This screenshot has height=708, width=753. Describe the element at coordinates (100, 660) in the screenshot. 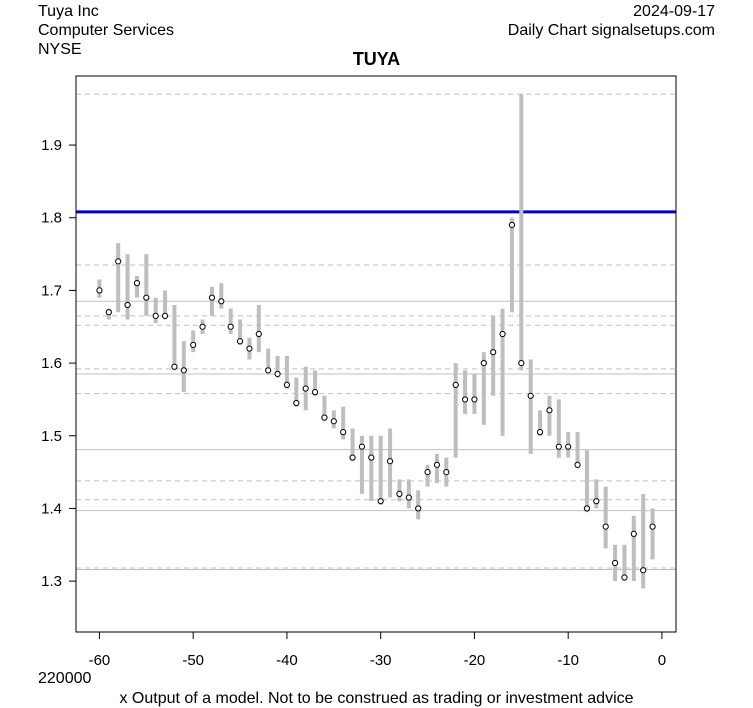

I see `x-tick-label: -60` at that location.